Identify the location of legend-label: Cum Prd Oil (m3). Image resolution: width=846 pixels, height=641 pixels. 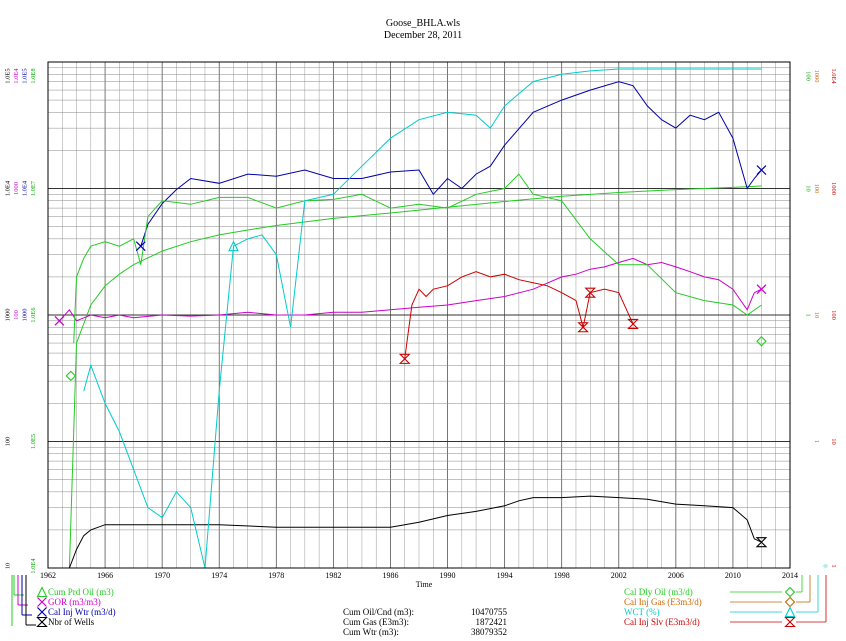
(81, 592).